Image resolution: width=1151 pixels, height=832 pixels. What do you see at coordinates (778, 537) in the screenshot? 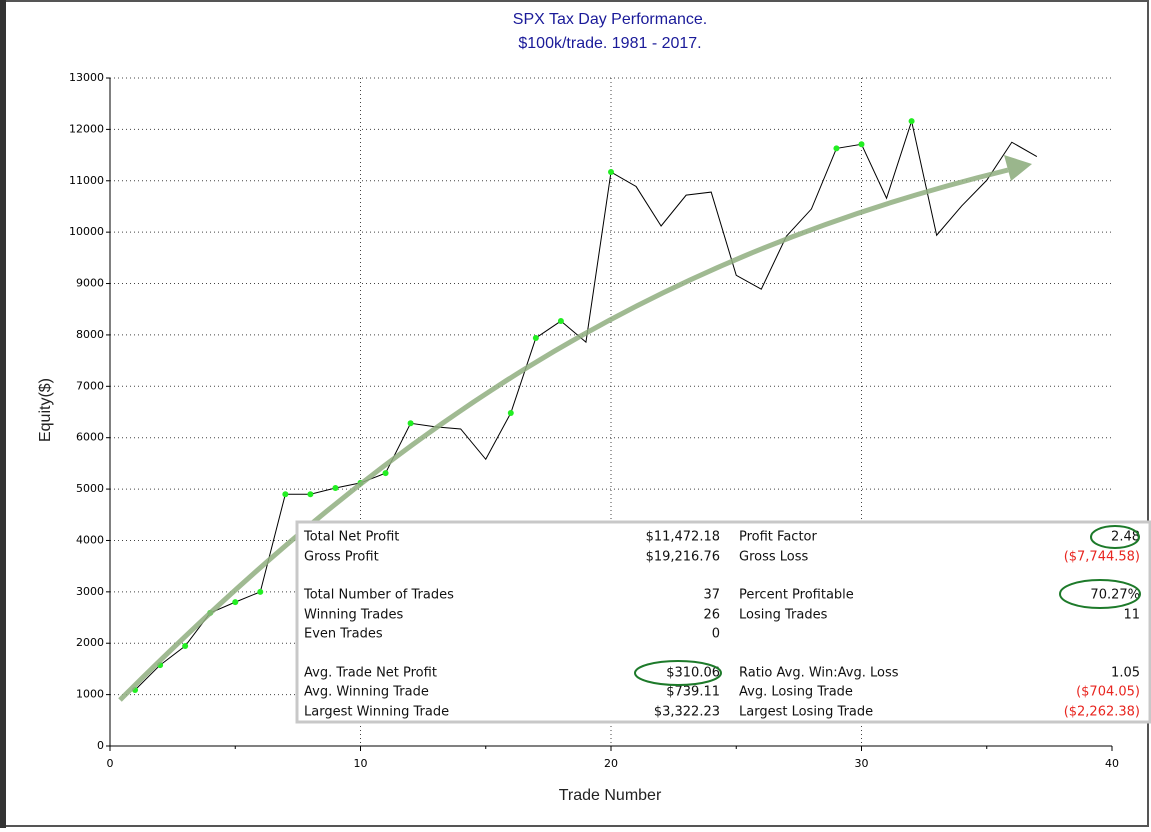
I see `stat-label: Profit Factor` at bounding box center [778, 537].